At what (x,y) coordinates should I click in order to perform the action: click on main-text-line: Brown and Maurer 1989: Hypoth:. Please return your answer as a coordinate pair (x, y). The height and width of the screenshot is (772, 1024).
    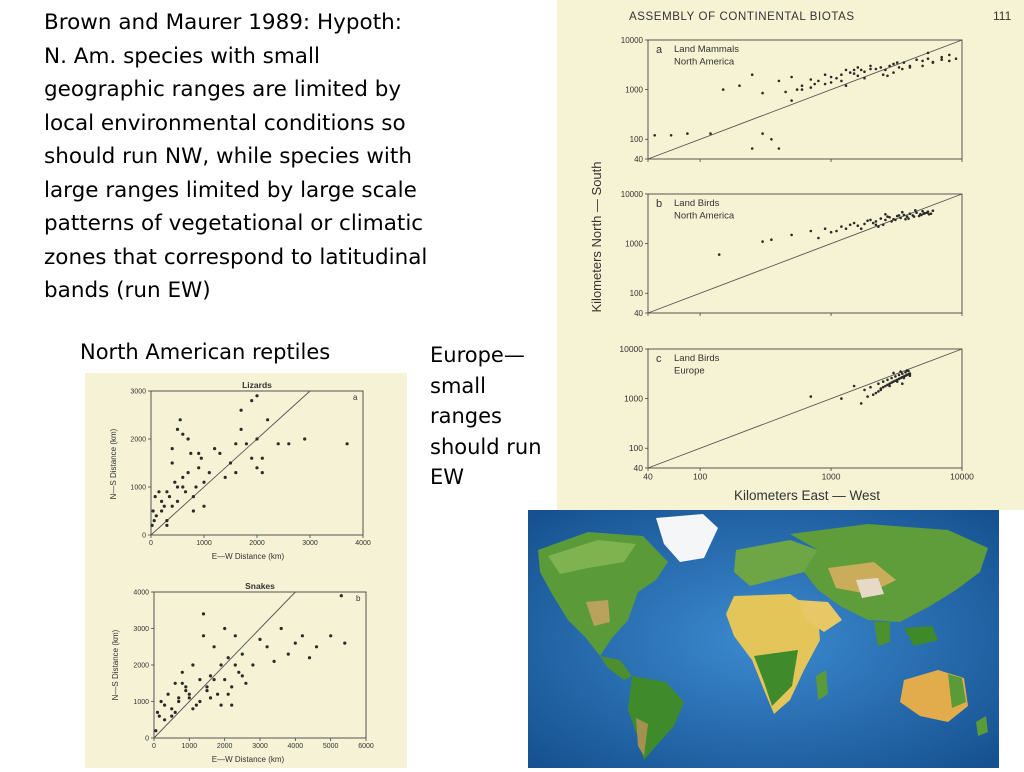
    Looking at the image, I should click on (223, 22).